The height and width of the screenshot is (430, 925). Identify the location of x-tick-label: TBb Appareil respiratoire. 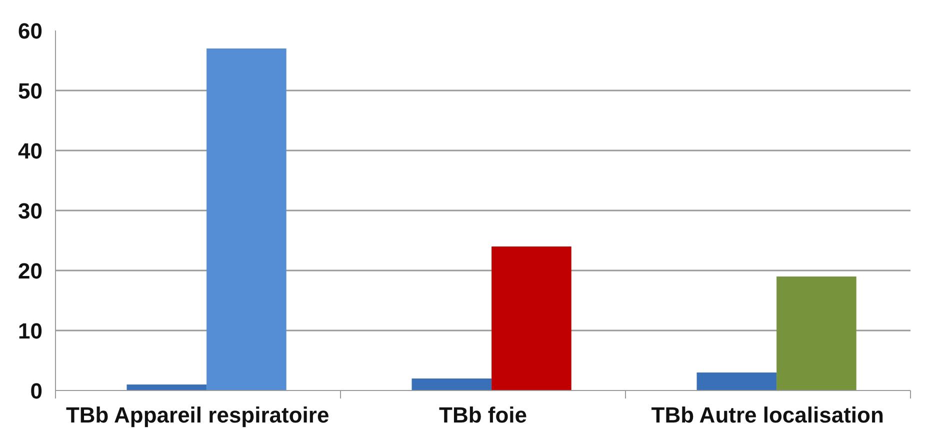
(198, 415).